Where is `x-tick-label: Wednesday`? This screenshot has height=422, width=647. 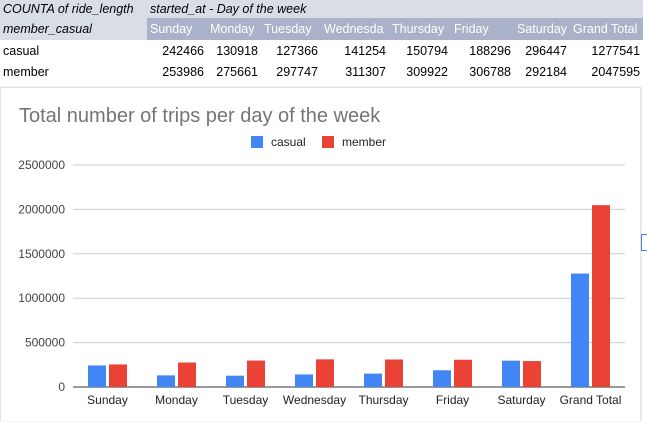
x-tick-label: Wednesday is located at coordinates (314, 400).